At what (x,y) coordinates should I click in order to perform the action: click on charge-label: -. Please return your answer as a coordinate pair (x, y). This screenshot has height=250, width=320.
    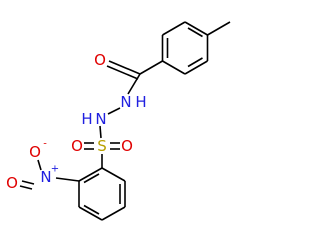
    Looking at the image, I should click on (45, 144).